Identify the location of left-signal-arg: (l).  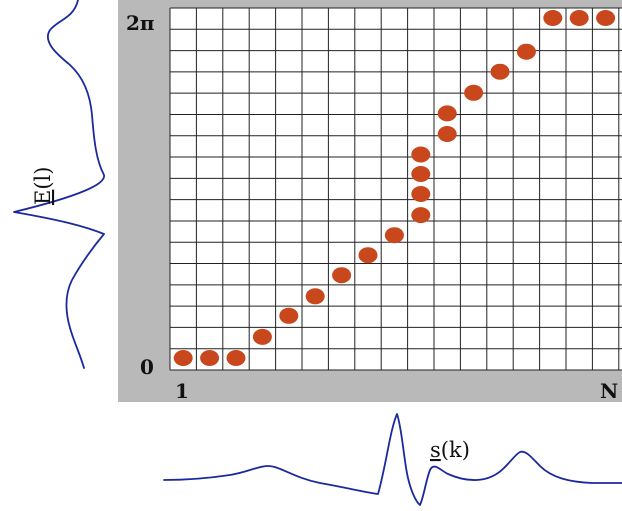
(43, 178).